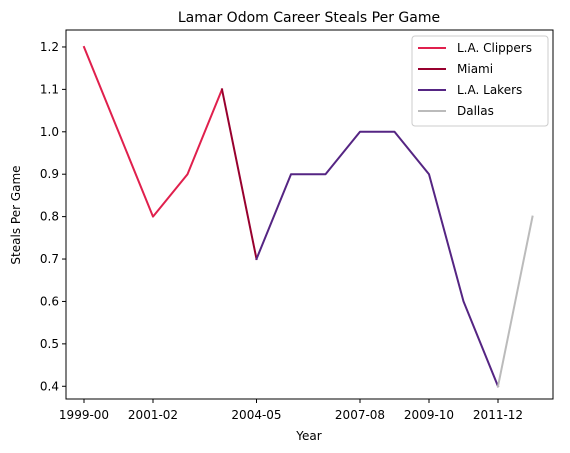 The image size is (570, 453). I want to click on legend-label: Dallas, so click(475, 111).